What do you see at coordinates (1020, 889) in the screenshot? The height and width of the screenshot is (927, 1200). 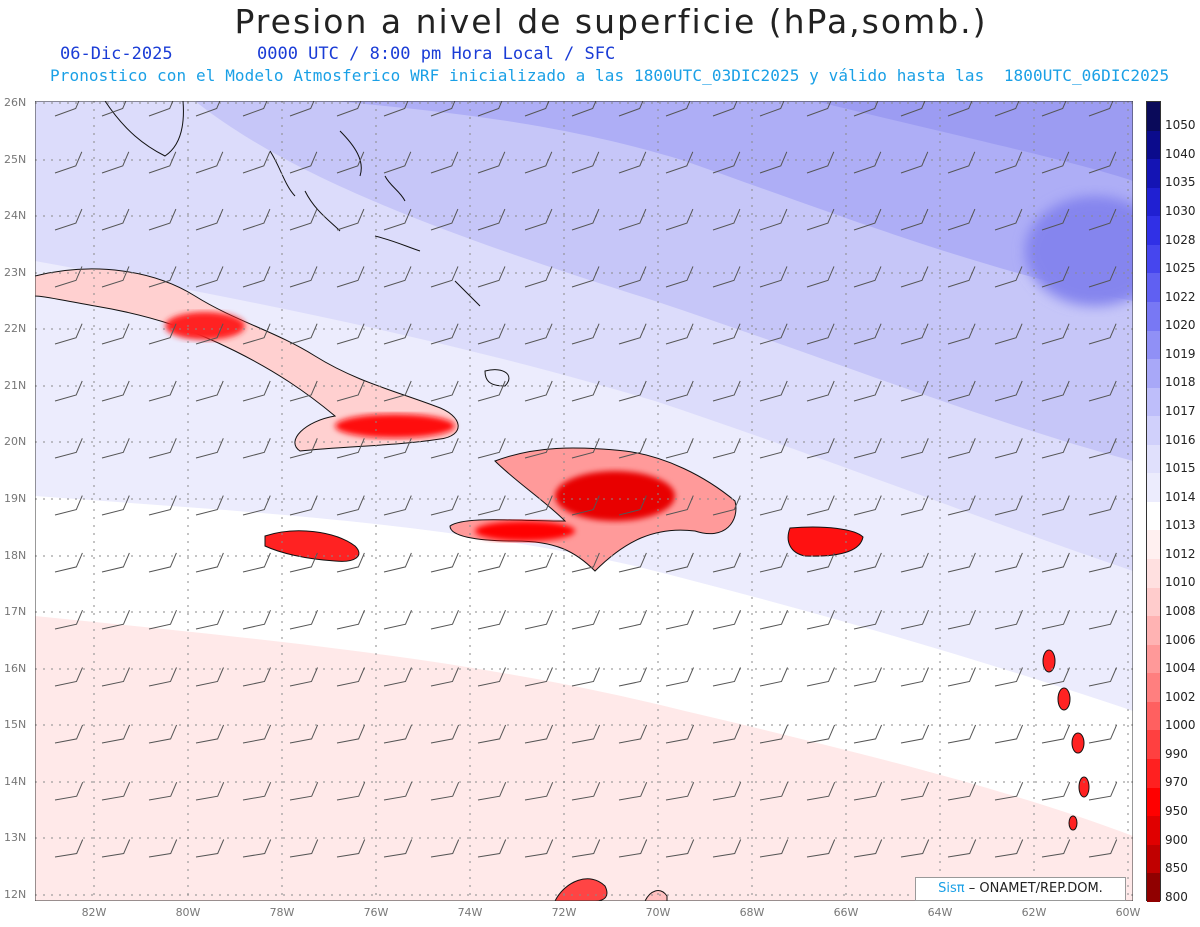 I see `credit-box: Sisπ – ONAMET/REP.DOM.` at bounding box center [1020, 889].